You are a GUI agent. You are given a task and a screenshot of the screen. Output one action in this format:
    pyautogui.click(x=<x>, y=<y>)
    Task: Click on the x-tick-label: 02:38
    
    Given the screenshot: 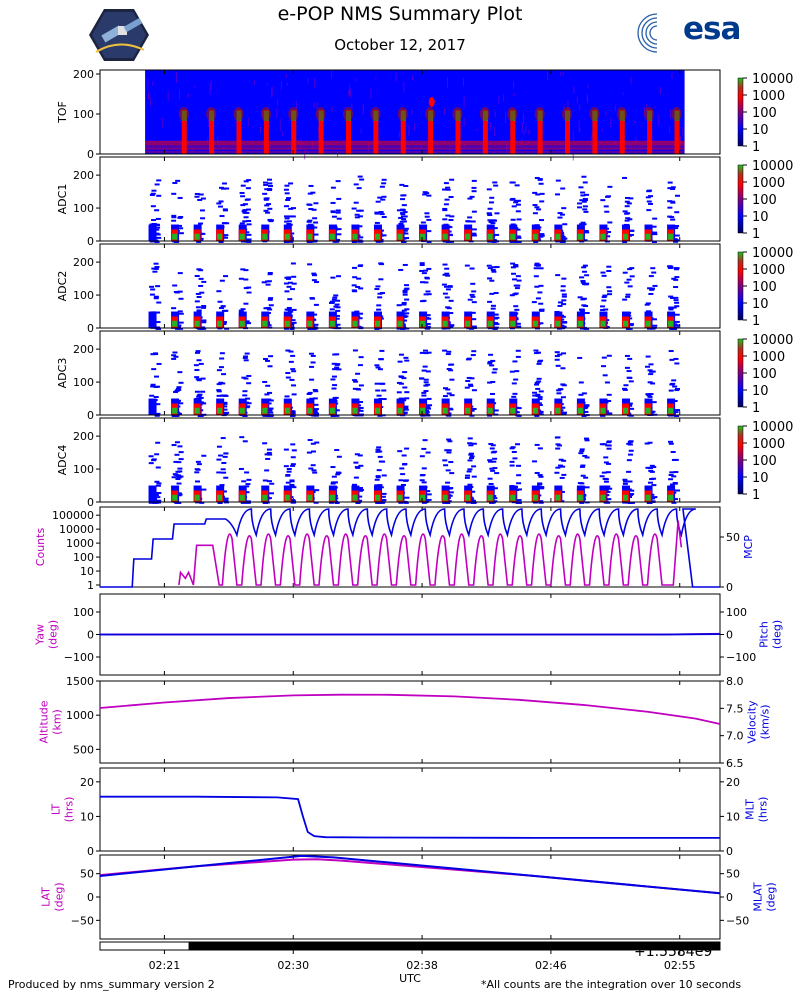 What is the action you would take?
    pyautogui.click(x=422, y=965)
    